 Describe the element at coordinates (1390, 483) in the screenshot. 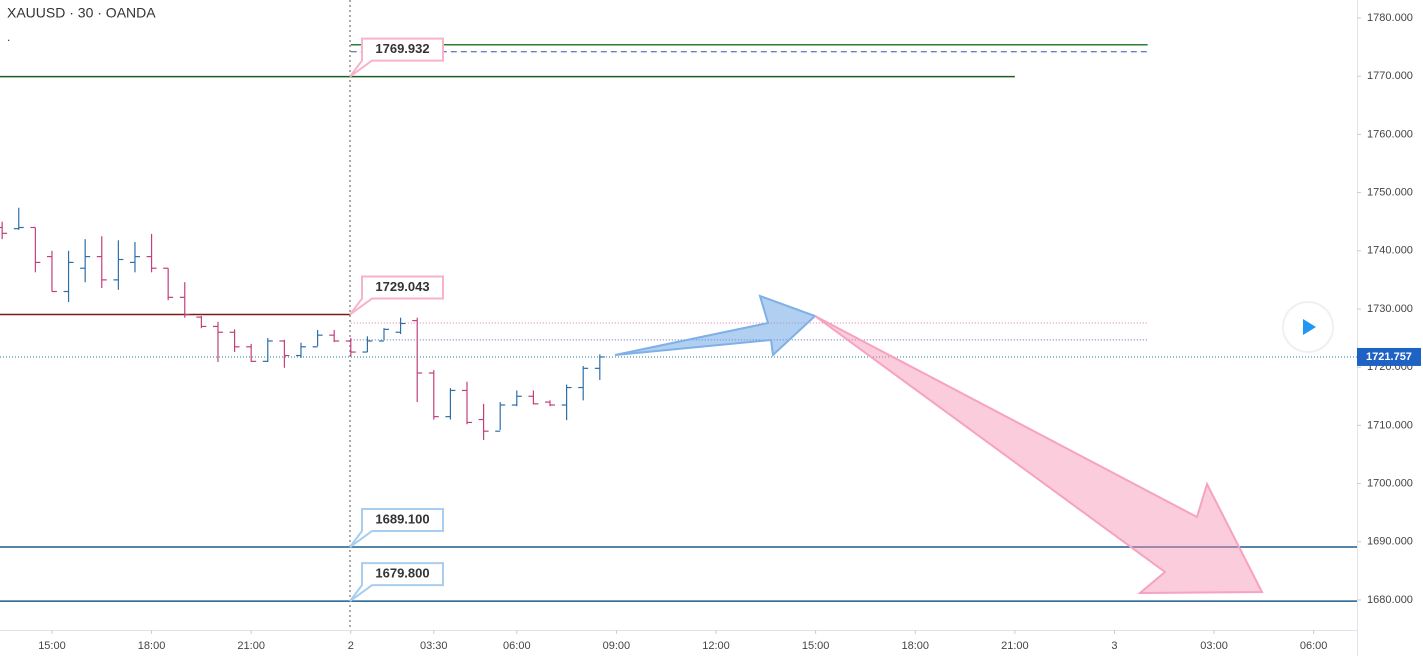

I see `y-tick-label: 1700.000` at that location.